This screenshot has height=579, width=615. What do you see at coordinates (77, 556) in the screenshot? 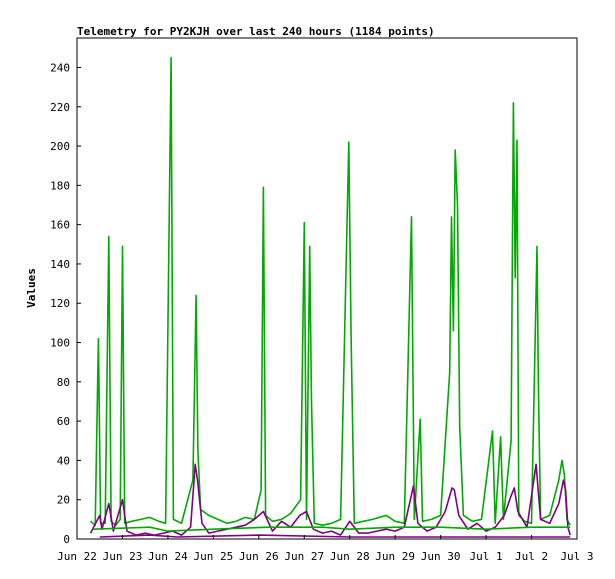
I see `x-tick-label: Jun 22` at bounding box center [77, 556].